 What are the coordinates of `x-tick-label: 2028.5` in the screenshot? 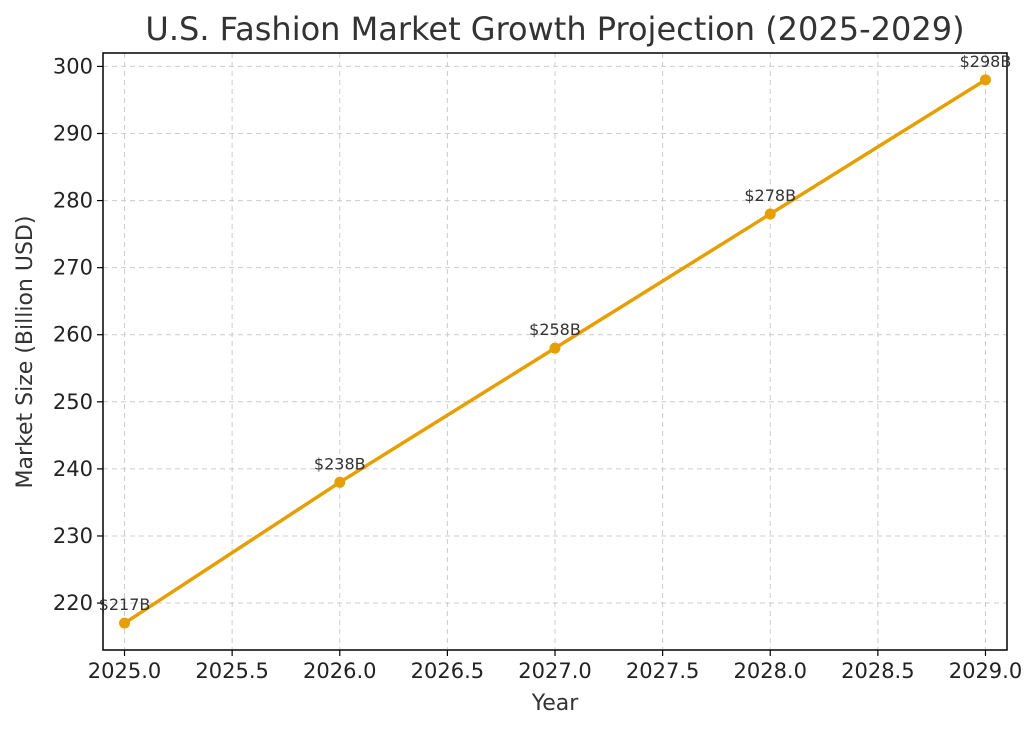 It's located at (877, 671).